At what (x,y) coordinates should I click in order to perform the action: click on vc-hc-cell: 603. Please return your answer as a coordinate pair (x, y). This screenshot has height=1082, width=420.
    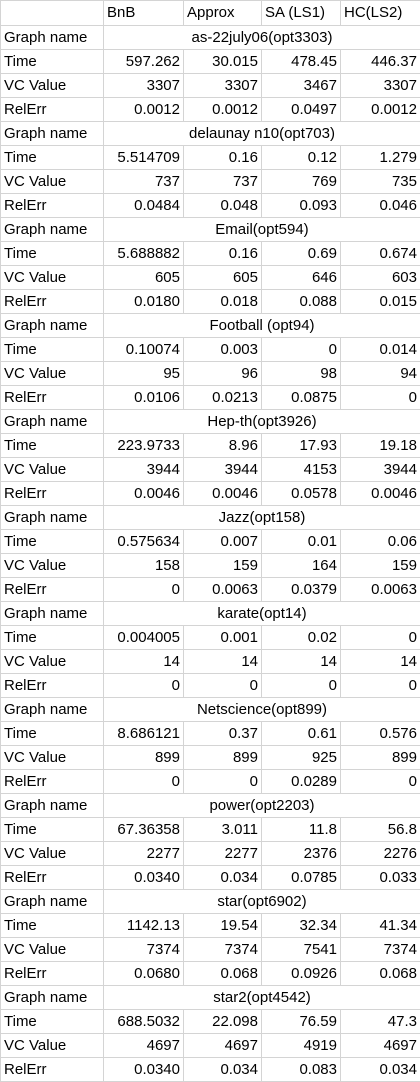
    Looking at the image, I should click on (380, 278).